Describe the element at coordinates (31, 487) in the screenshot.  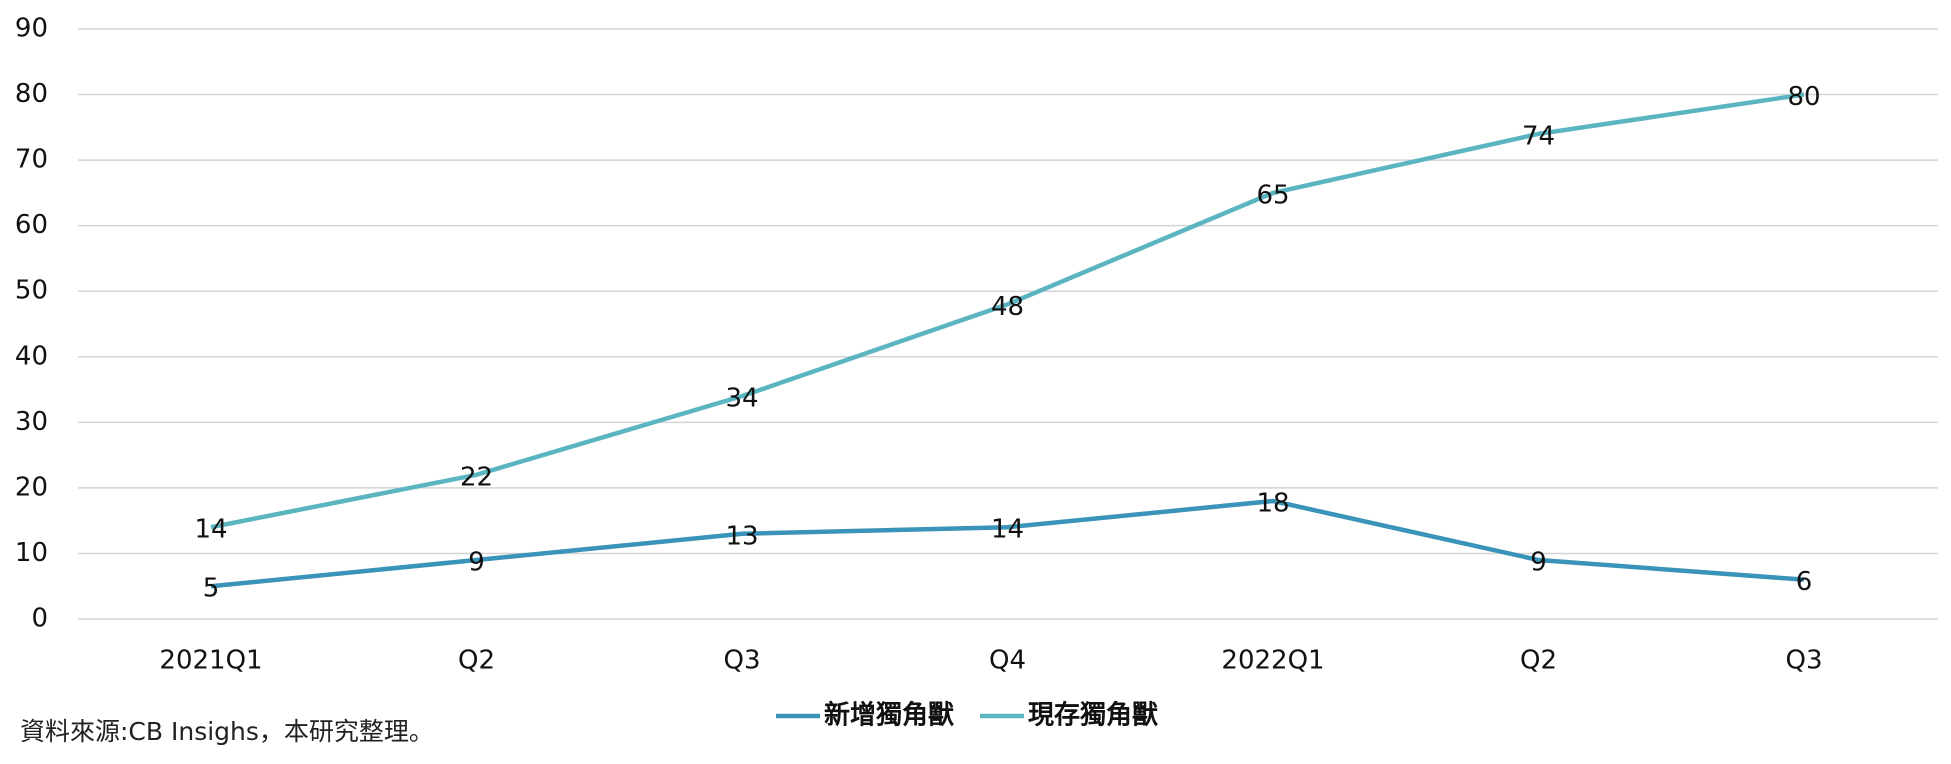
I see `y-tick-label: 20` at that location.